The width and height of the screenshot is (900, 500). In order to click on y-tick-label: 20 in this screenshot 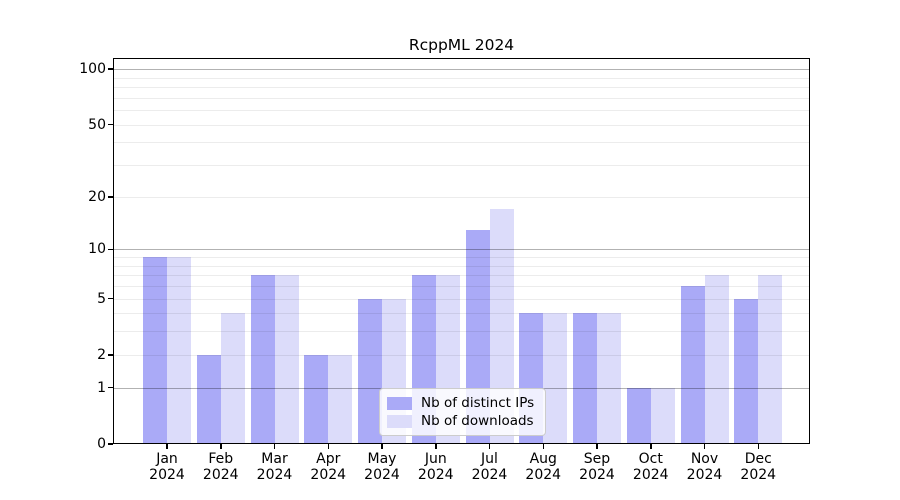, I will do `click(97, 196)`.